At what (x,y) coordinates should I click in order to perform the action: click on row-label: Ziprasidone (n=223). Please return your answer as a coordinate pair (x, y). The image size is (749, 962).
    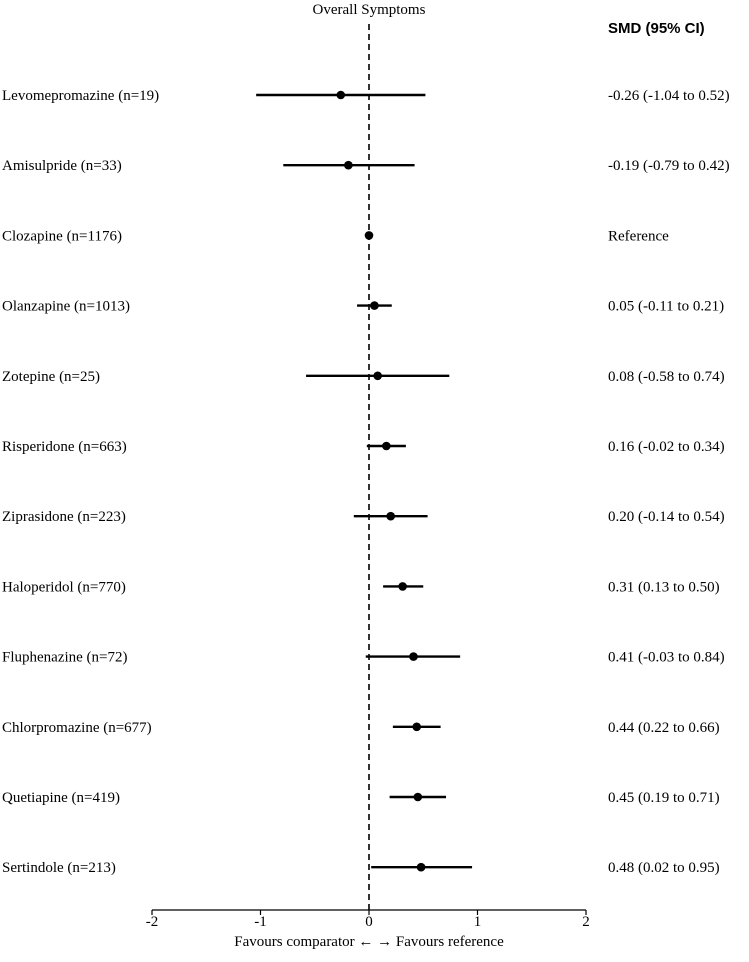
    Looking at the image, I should click on (64, 517).